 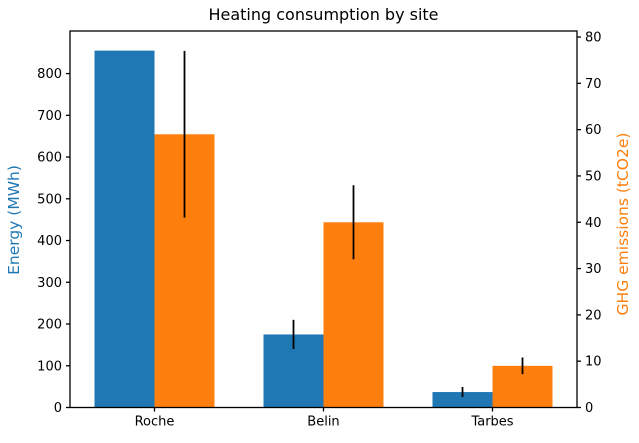 What do you see at coordinates (593, 38) in the screenshot?
I see `right-tick-label: 80` at bounding box center [593, 38].